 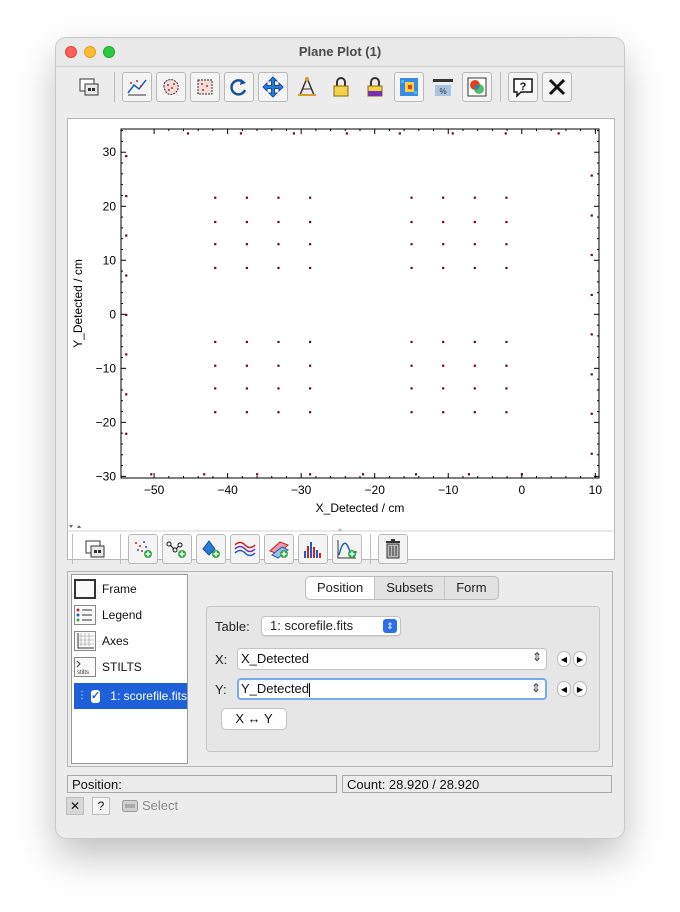 What do you see at coordinates (109, 52) in the screenshot?
I see `window-maximize-button` at bounding box center [109, 52].